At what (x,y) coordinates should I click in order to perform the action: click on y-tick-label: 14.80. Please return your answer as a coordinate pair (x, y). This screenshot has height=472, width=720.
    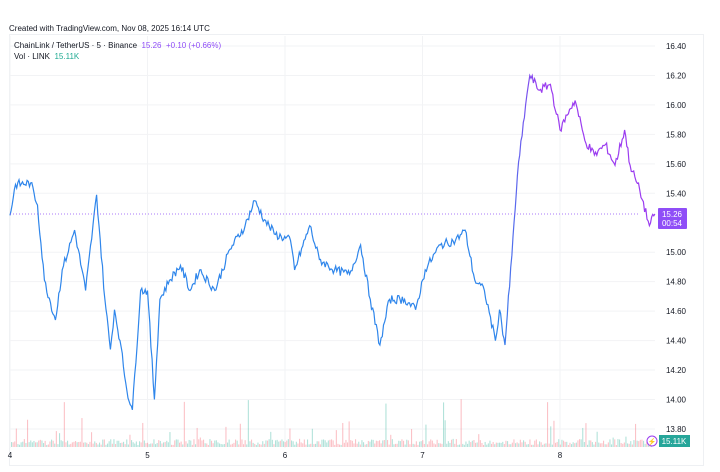
    Looking at the image, I should click on (676, 282).